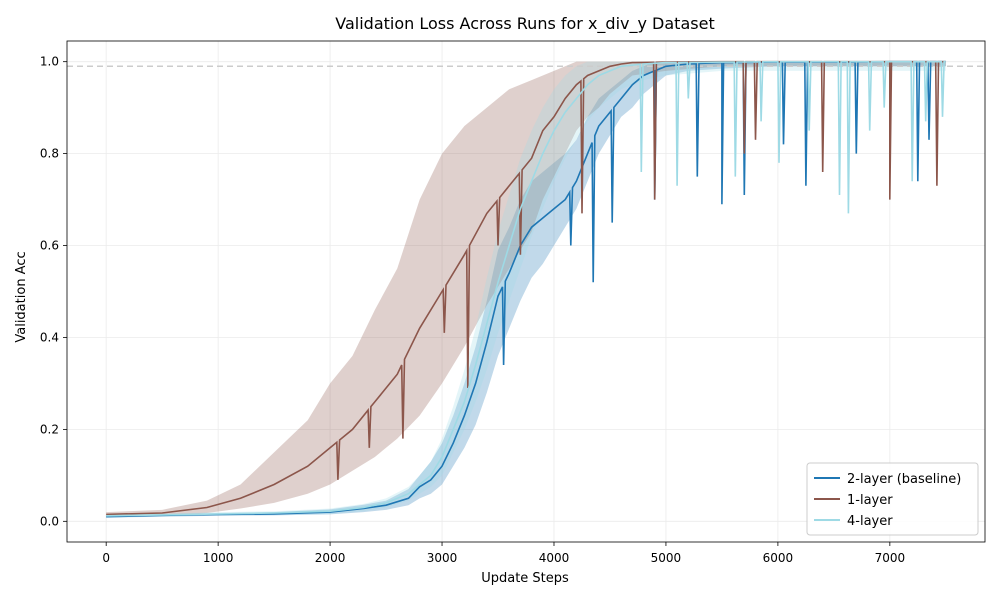  Describe the element at coordinates (49, 337) in the screenshot. I see `y-tick-label: 0.4` at that location.